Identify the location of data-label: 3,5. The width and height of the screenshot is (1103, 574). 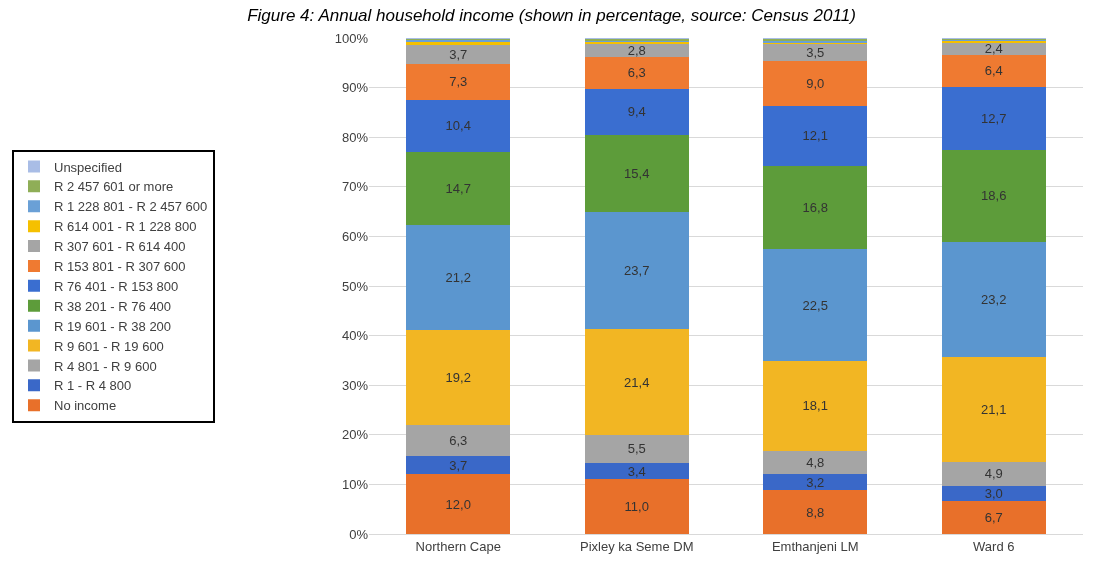
(815, 53).